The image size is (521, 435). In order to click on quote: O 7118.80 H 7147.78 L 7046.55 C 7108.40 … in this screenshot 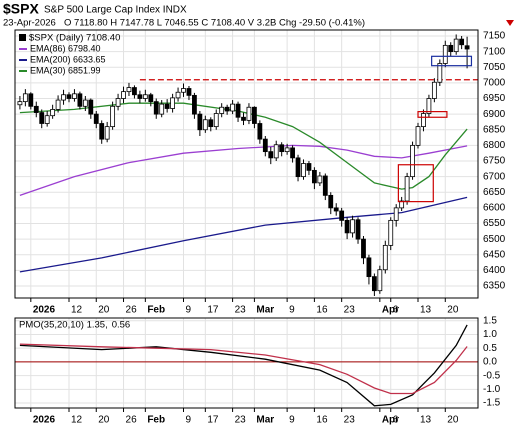, I will do `click(214, 23)`.